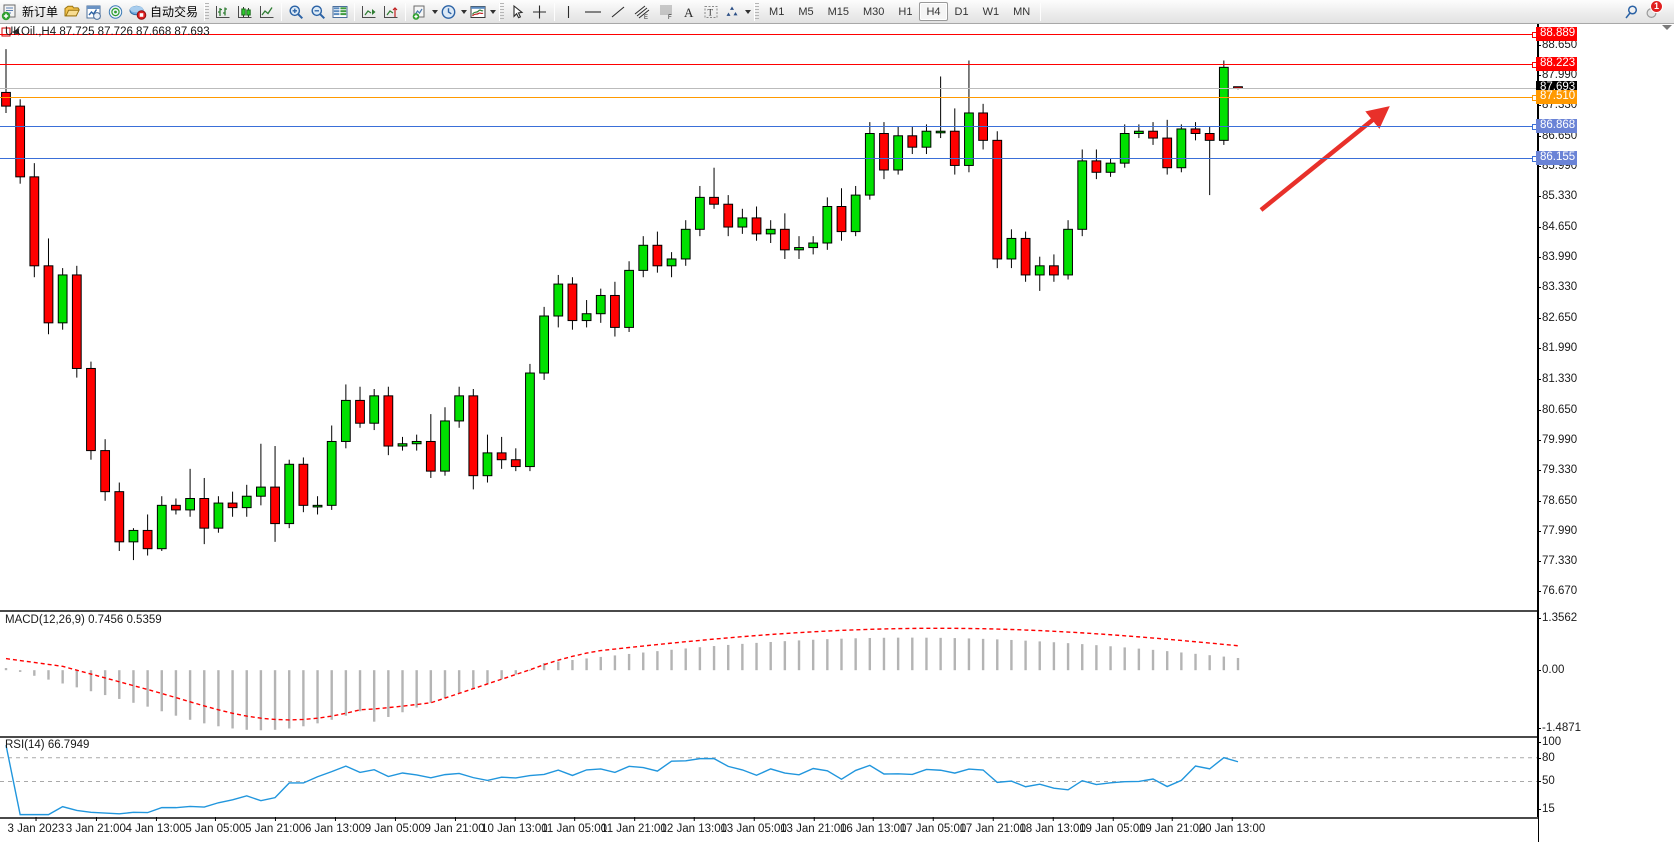  I want to click on price-line-support-lower, so click(769, 159).